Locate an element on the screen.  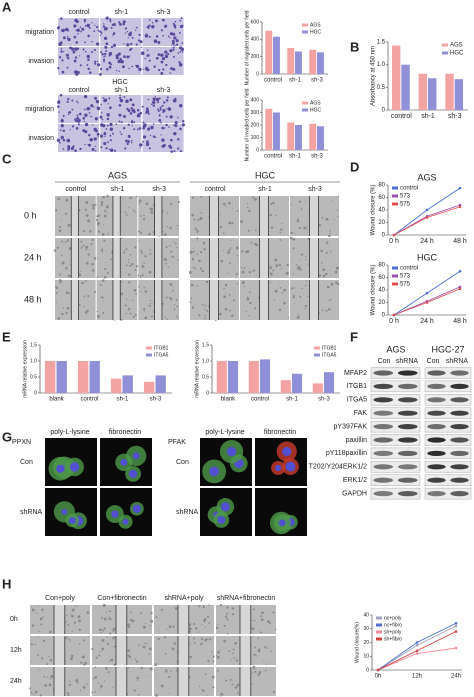
x-tick-label: control is located at coordinates (273, 81).